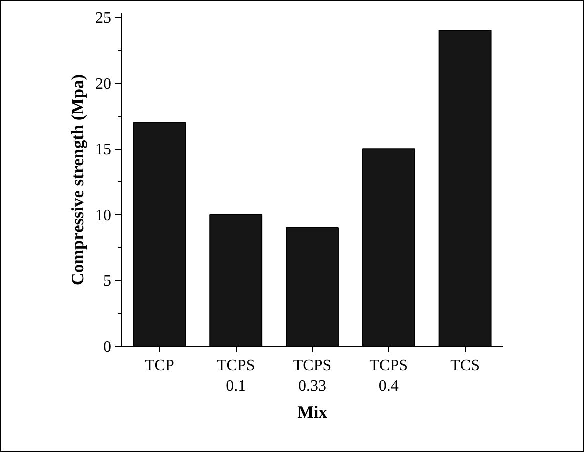  I want to click on y-tick-label: 10, so click(104, 215).